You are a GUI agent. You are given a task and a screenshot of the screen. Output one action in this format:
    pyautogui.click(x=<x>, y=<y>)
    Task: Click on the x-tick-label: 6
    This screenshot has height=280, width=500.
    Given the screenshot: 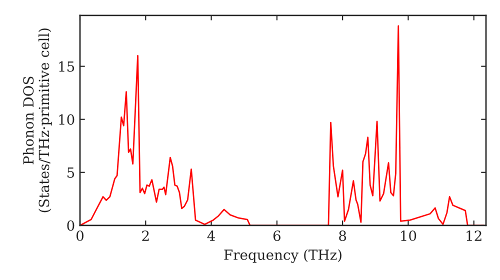 What is the action you would take?
    pyautogui.click(x=276, y=236)
    